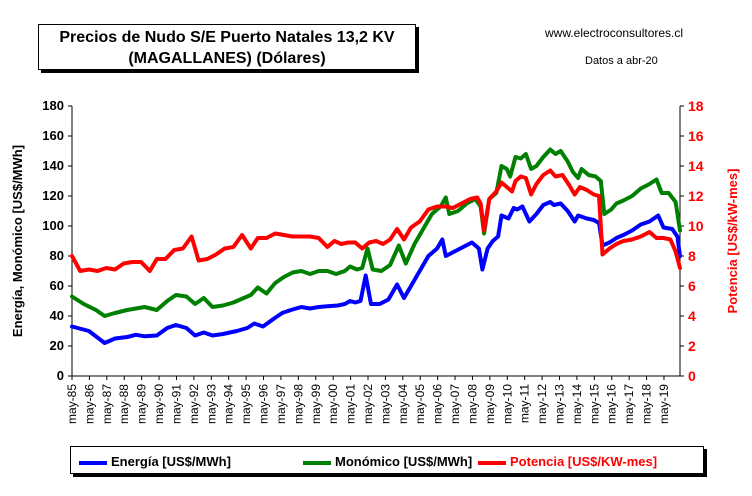 The width and height of the screenshot is (752, 496). What do you see at coordinates (368, 404) in the screenshot?
I see `x-tick-label: may-02` at bounding box center [368, 404].